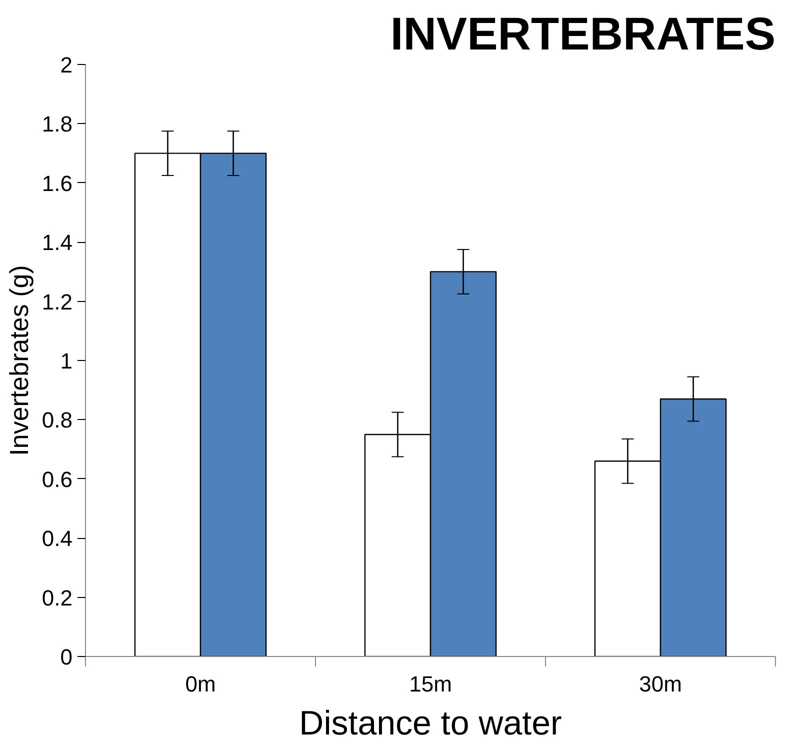 The width and height of the screenshot is (789, 751). What do you see at coordinates (57, 301) in the screenshot?
I see `y-tick-label: 1.2` at bounding box center [57, 301].